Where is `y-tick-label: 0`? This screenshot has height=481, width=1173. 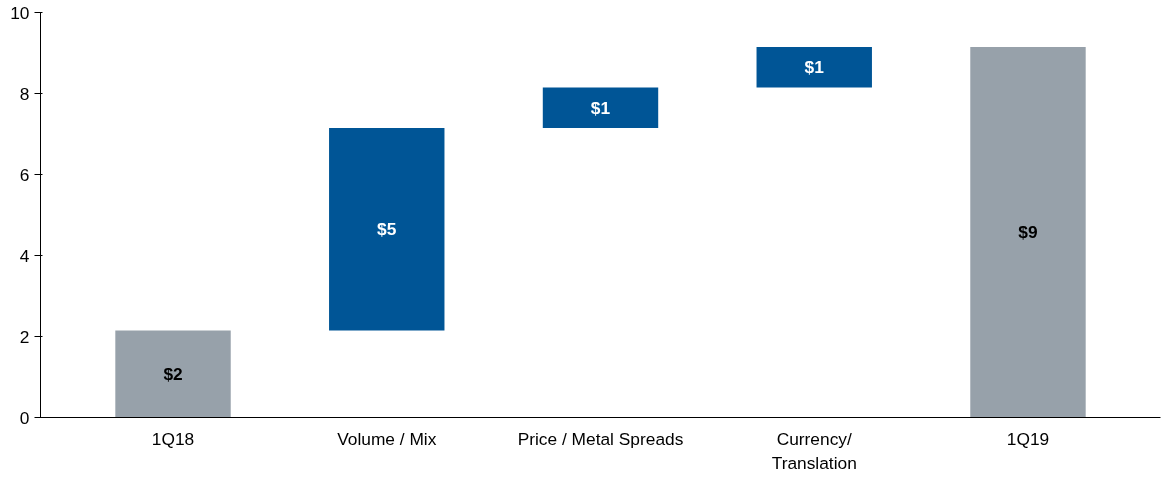
y-tick-label: 0 is located at coordinates (24, 417).